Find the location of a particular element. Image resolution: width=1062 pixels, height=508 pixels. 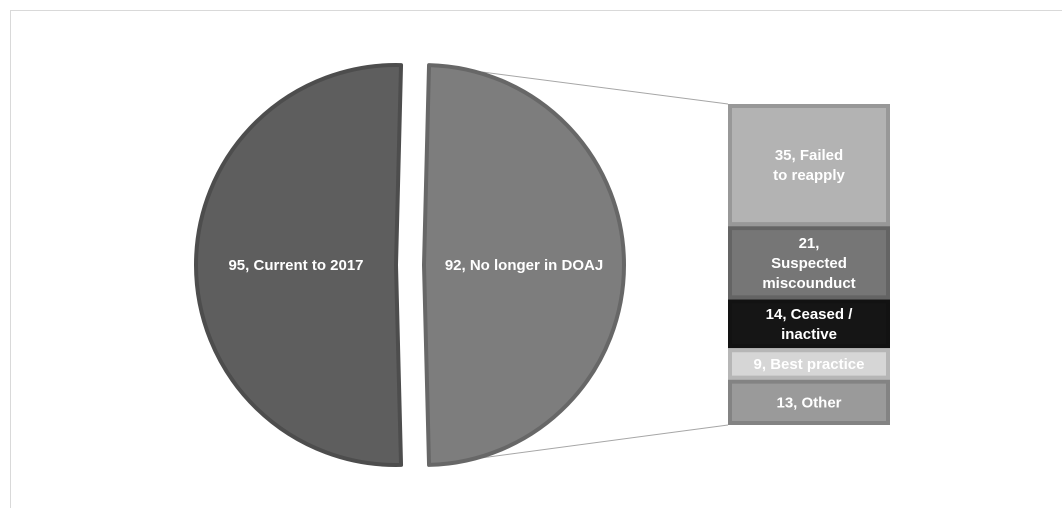

bar-segment-21-suspected-miscounduct is located at coordinates (809, 263).